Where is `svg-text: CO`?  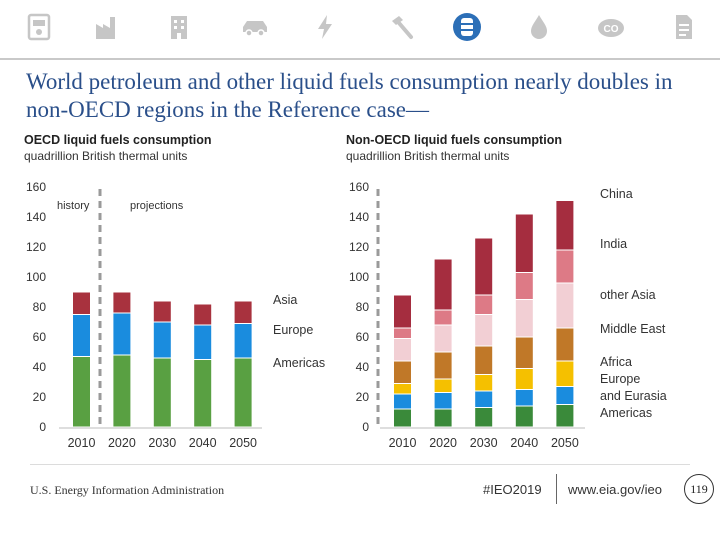 svg-text: CO is located at coordinates (611, 29).